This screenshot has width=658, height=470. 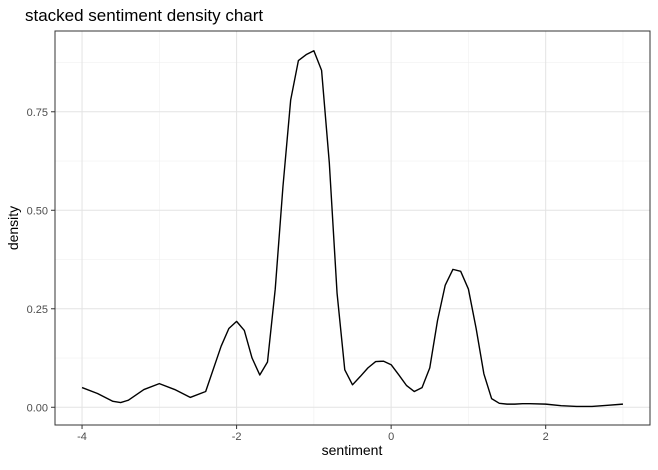 What do you see at coordinates (546, 437) in the screenshot?
I see `x-tick-label: 2` at bounding box center [546, 437].